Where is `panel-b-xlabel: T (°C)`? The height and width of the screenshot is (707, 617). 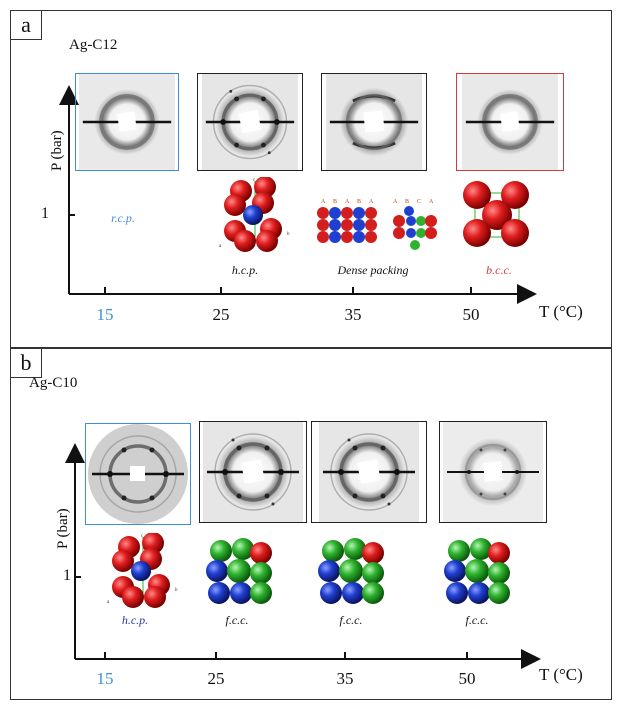 panel-b-xlabel: T (°C) is located at coordinates (561, 674).